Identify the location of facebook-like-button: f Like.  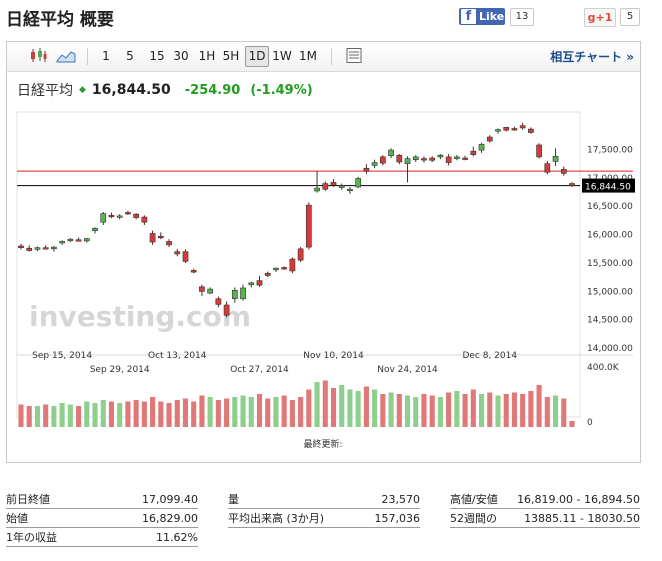
(482, 16).